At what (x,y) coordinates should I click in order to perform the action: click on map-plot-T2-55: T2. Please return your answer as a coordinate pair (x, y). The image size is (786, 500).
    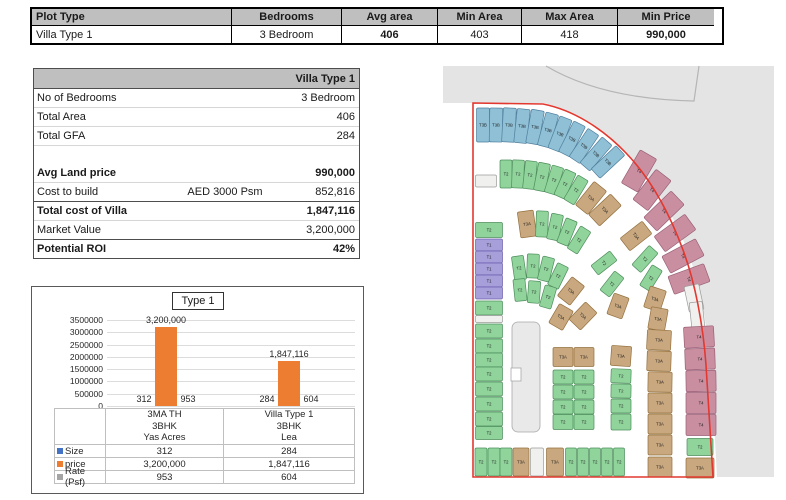
    Looking at the image, I should click on (567, 232).